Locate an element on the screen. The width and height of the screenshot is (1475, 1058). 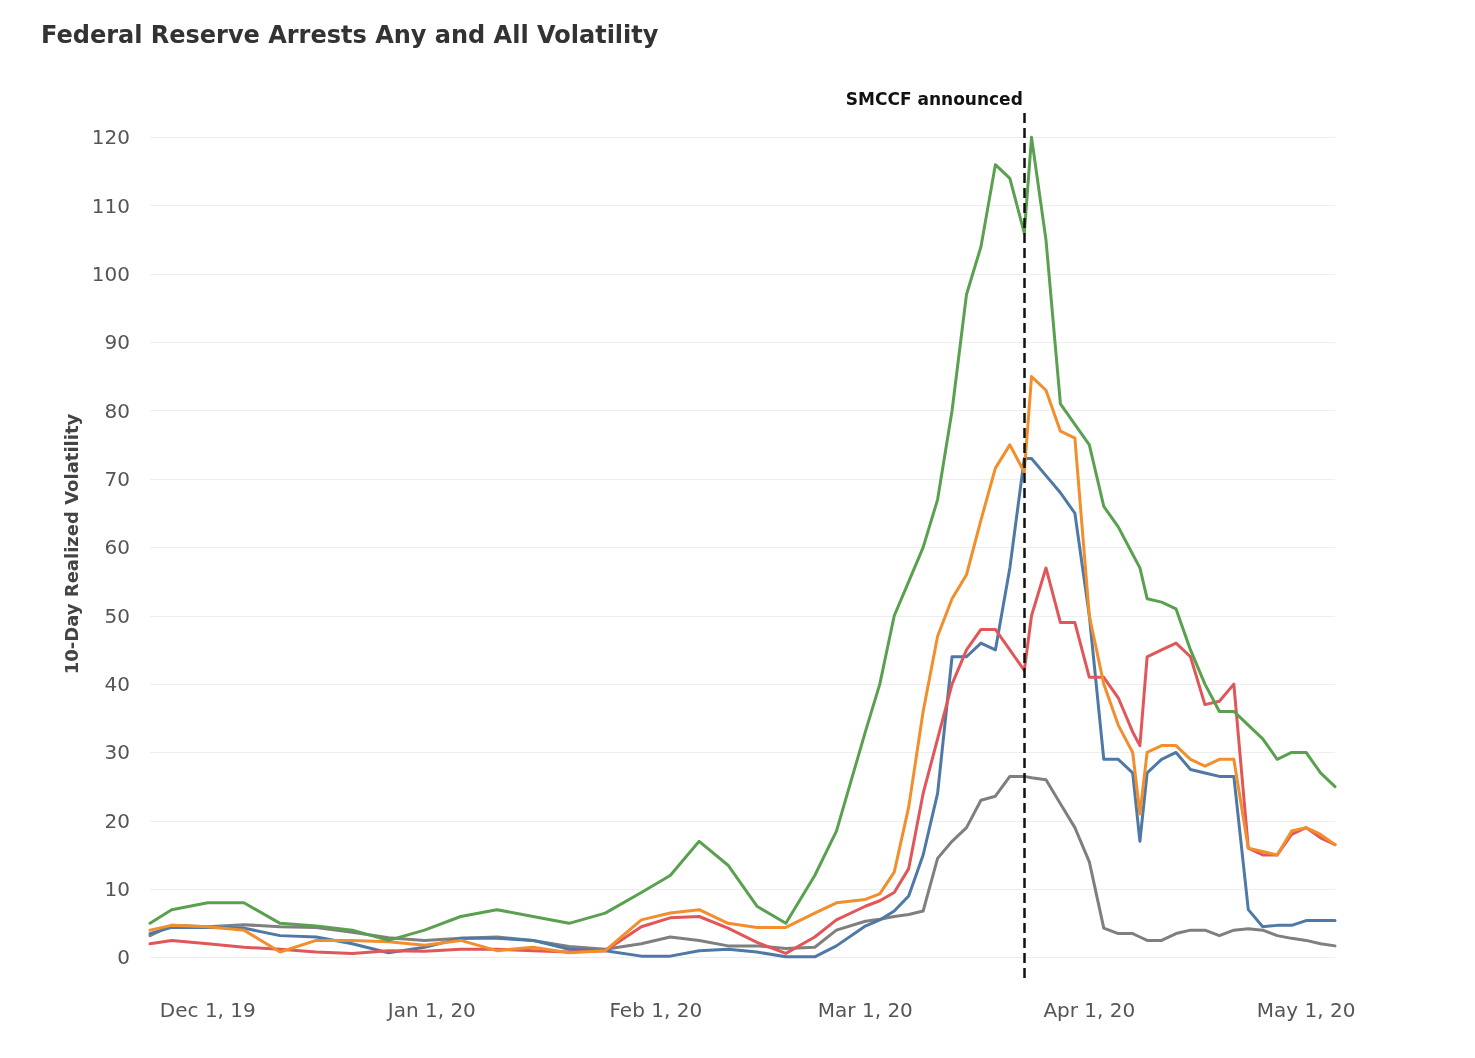
y-tick-label: 20 is located at coordinates (117, 820).